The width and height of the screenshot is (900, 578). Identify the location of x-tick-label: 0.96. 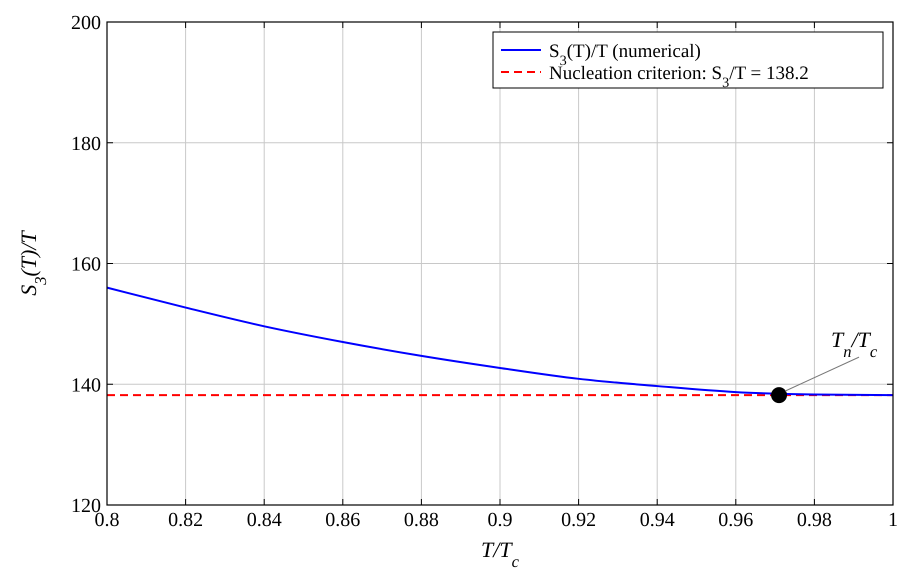
(736, 520).